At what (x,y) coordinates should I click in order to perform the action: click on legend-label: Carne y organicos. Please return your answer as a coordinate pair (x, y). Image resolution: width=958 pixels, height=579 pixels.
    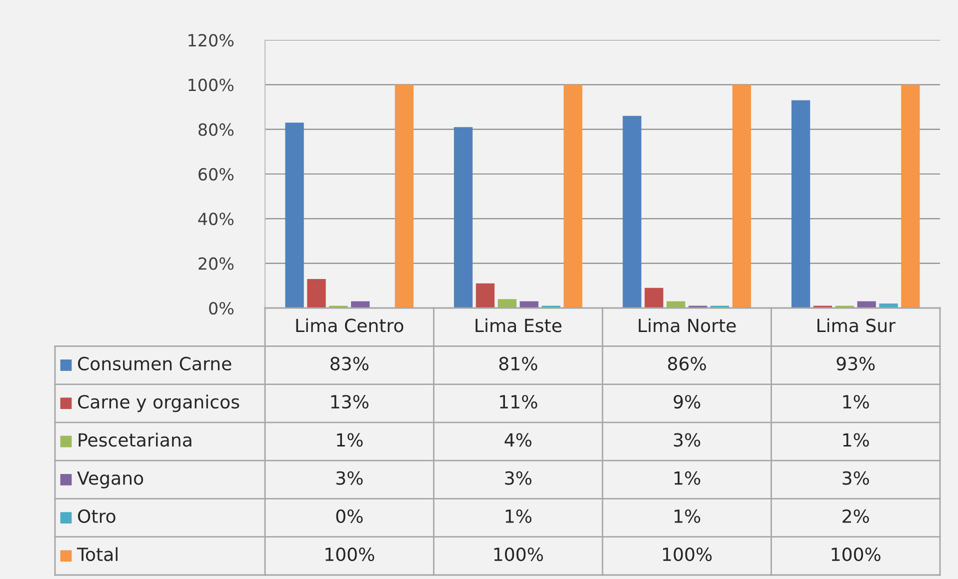
    Looking at the image, I should click on (159, 403).